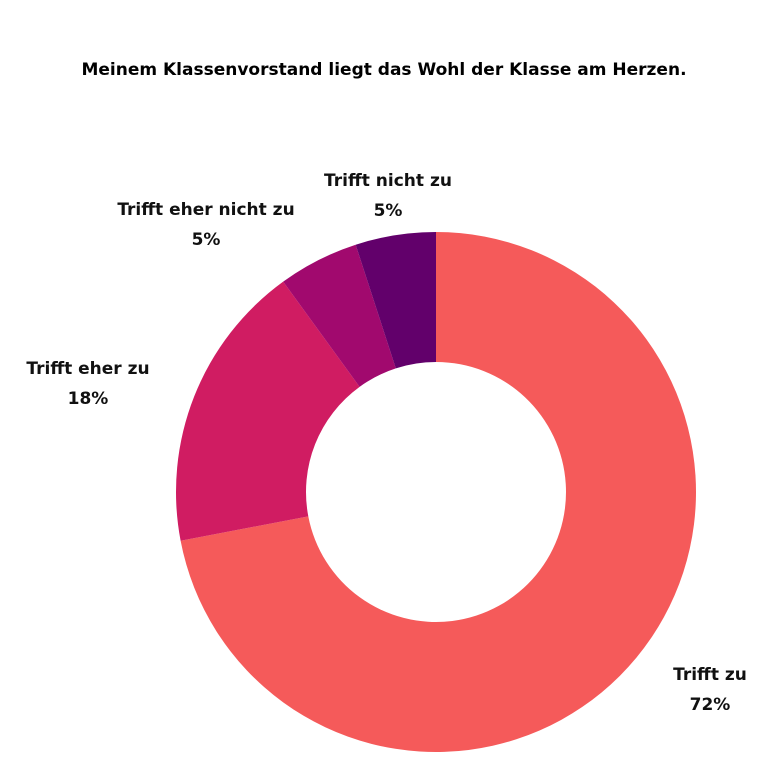 The height and width of the screenshot is (768, 768). I want to click on slice-label: Trifft eher nicht zu, so click(205, 210).